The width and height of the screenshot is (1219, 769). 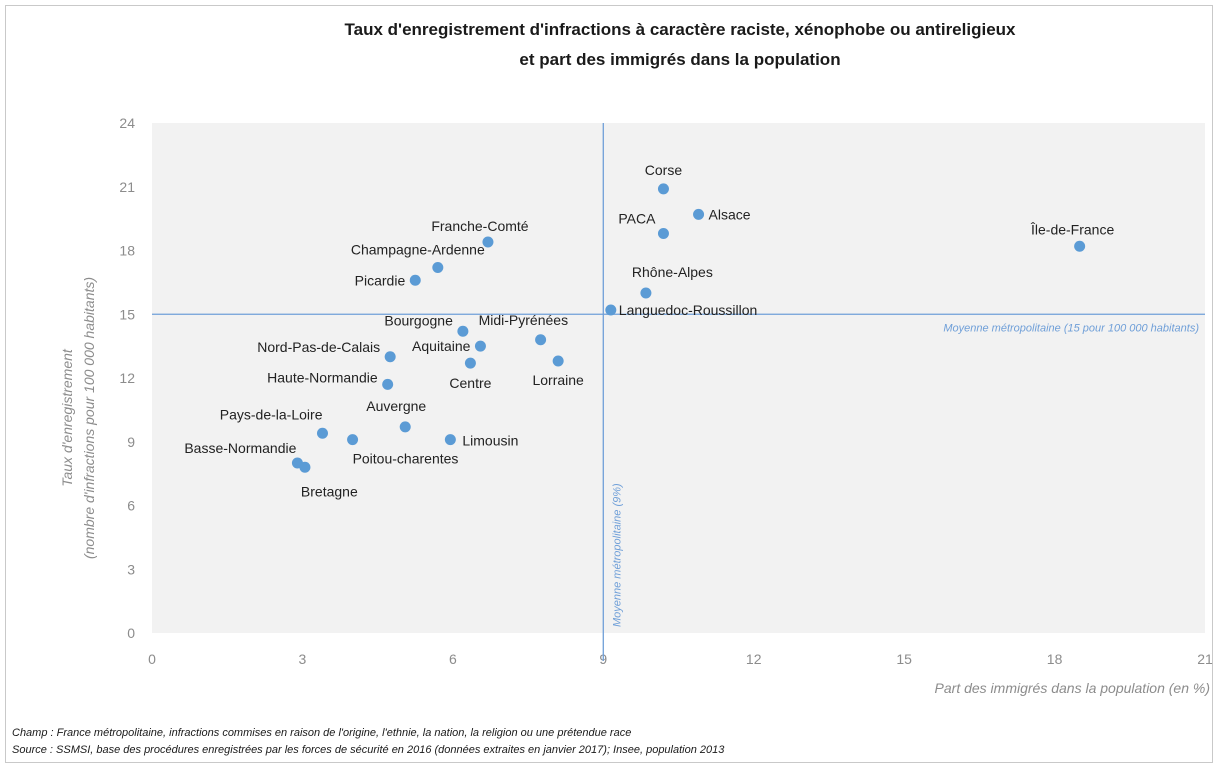 I want to click on data-point-label: Rhône-Alpes, so click(x=672, y=272).